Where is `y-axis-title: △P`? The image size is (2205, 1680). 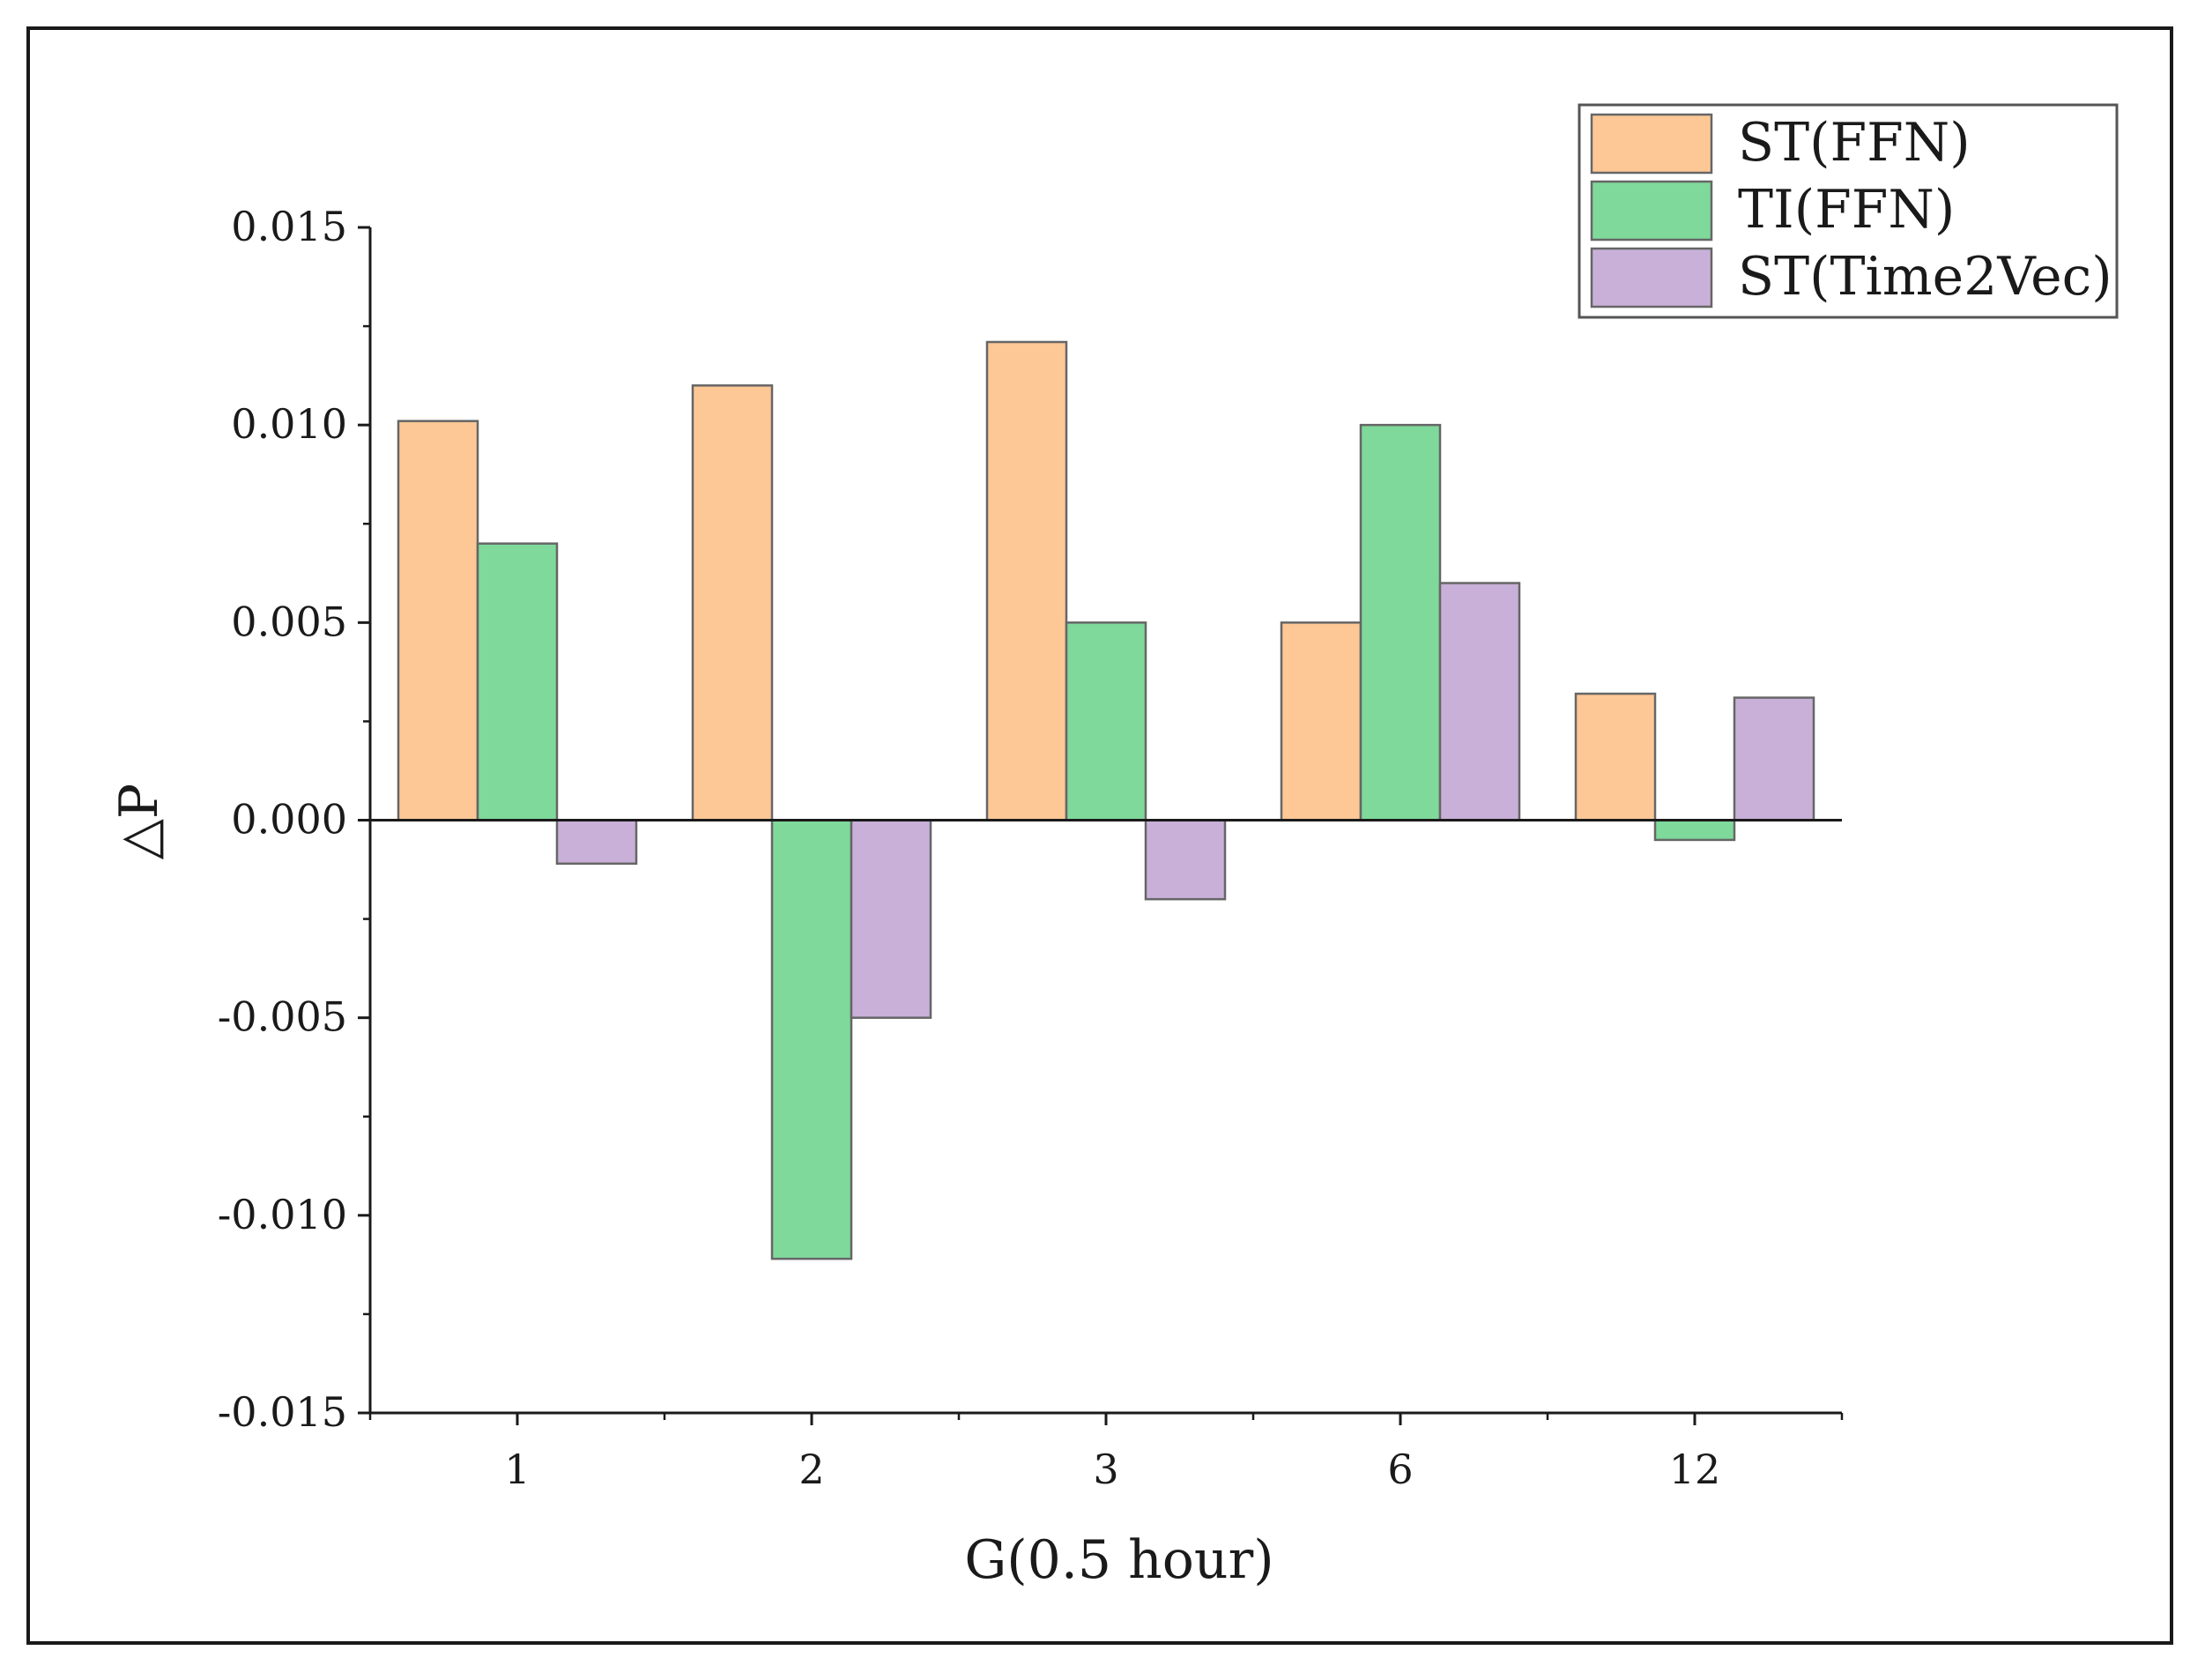 y-axis-title: △P is located at coordinates (139, 822).